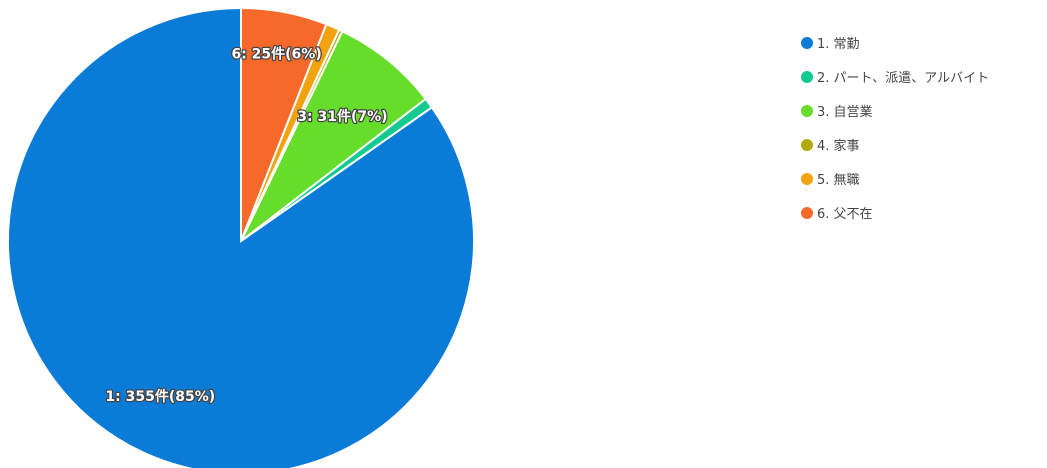 This screenshot has height=468, width=1047. Describe the element at coordinates (845, 214) in the screenshot. I see `legend-label-6: 6. 父不在` at that location.